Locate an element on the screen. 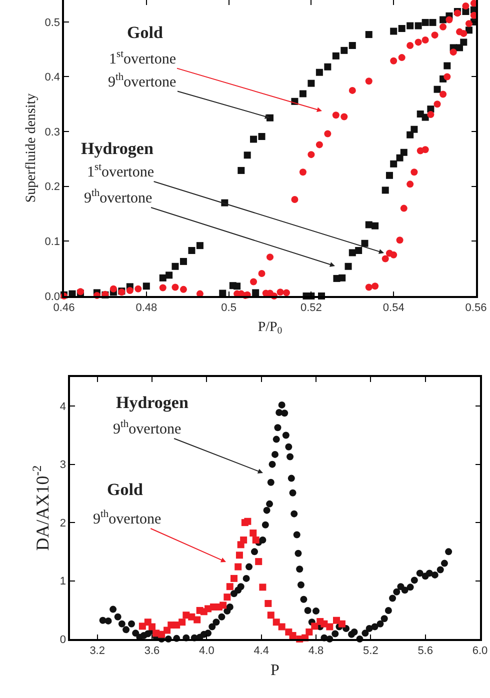 This screenshot has width=490, height=698. x-tick-label: 6.0 is located at coordinates (480, 650).